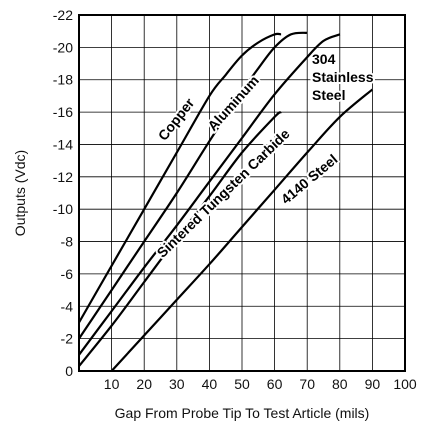 Image resolution: width=426 pixels, height=424 pixels. I want to click on y-tick-label: -12, so click(63, 177).